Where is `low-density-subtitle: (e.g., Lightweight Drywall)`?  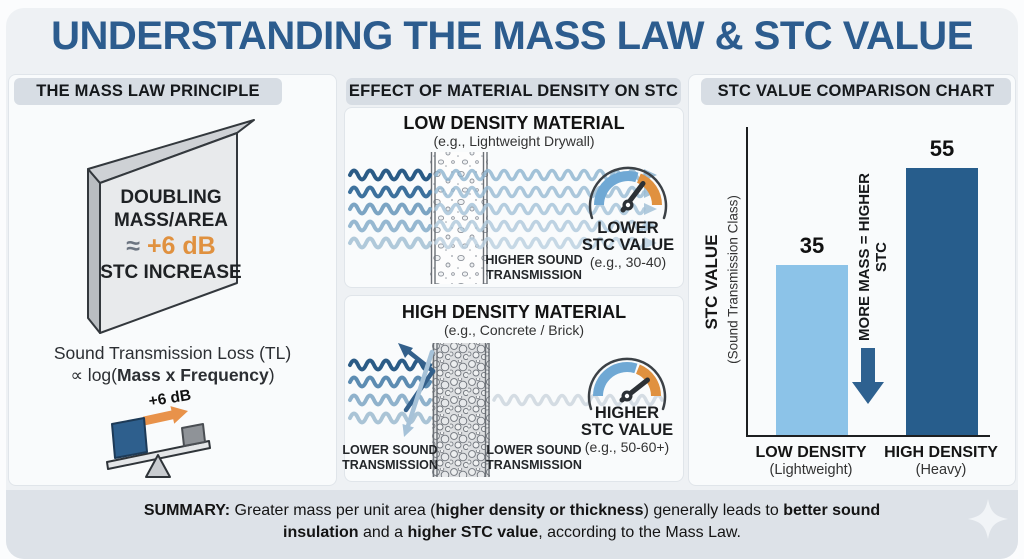 low-density-subtitle: (e.g., Lightweight Drywall) is located at coordinates (514, 141).